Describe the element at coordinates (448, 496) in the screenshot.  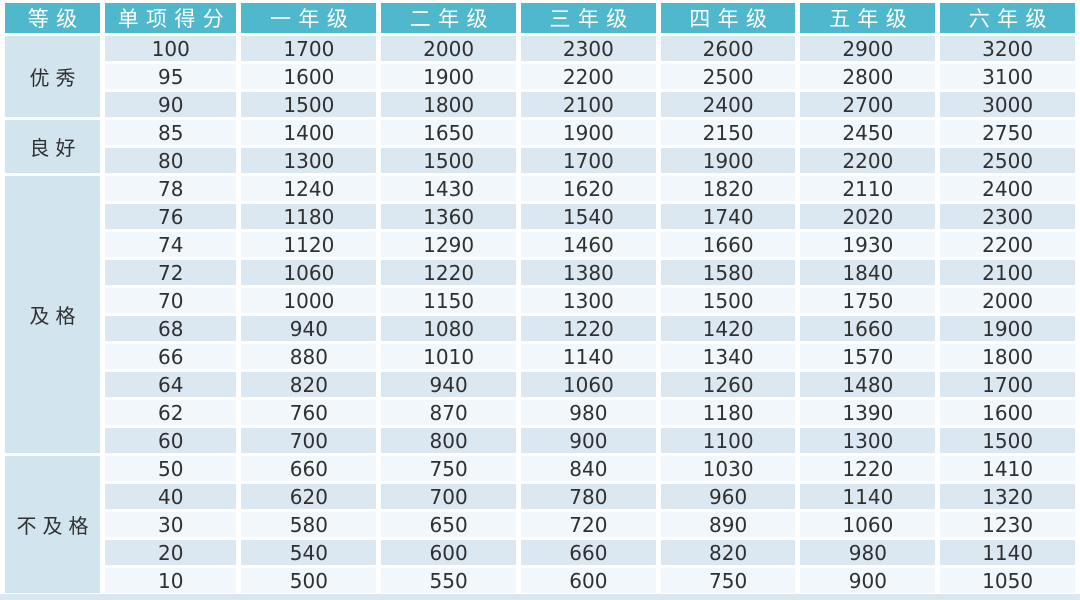
I see `value-cell: 700` at that location.